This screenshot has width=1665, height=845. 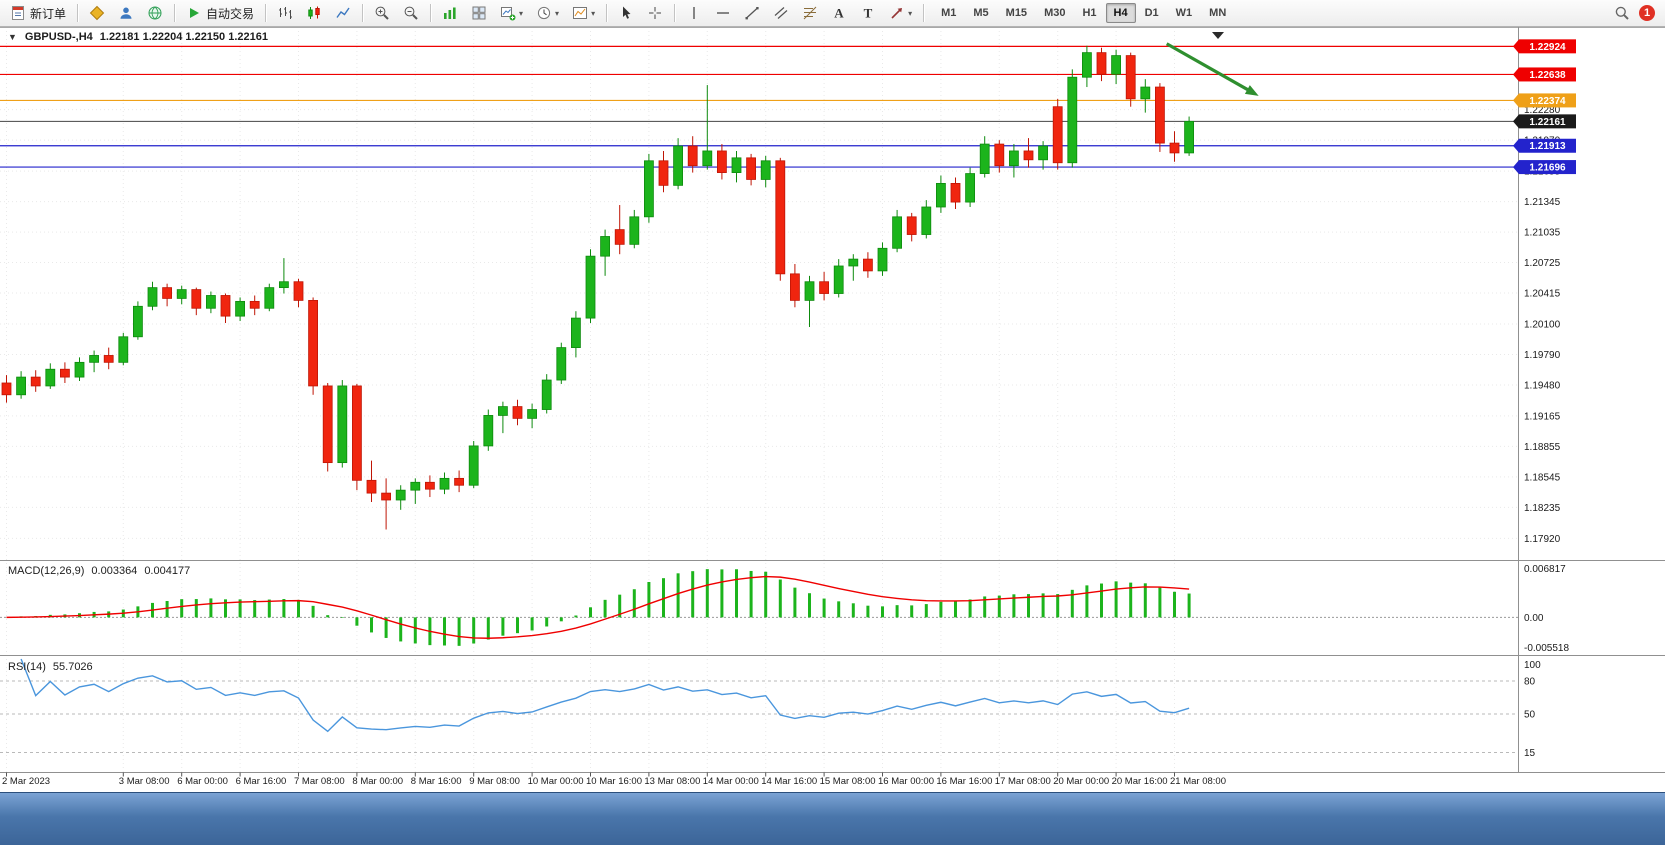 What do you see at coordinates (1218, 35) in the screenshot?
I see `chart-shift-marker` at bounding box center [1218, 35].